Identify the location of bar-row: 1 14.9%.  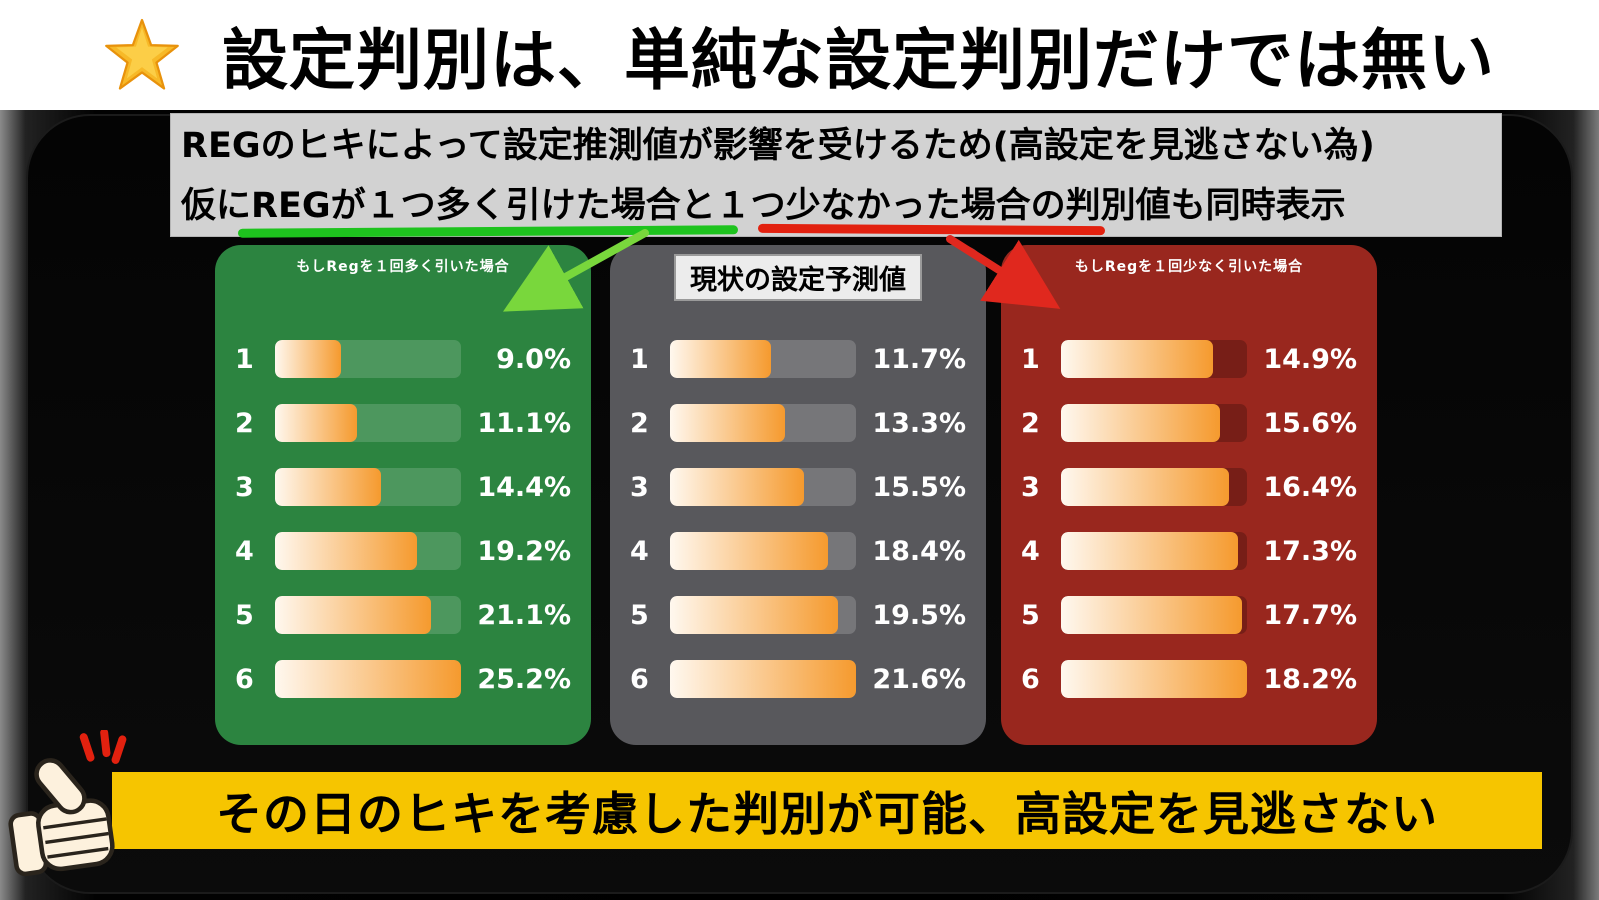
(1189, 359).